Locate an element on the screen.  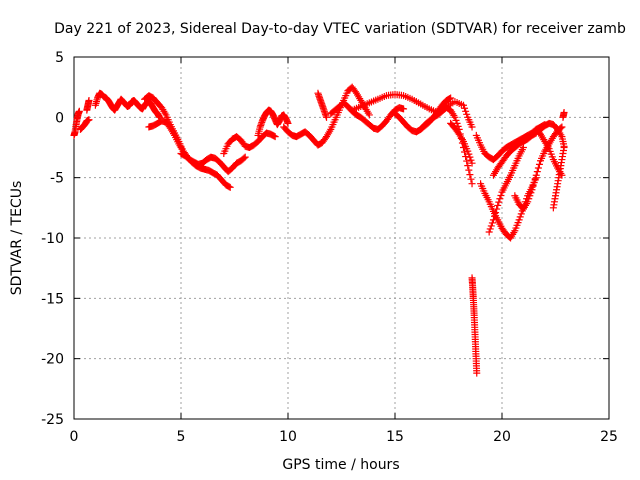
x-tick-labels: 0 5 10 15 20 25 is located at coordinates (344, 437).